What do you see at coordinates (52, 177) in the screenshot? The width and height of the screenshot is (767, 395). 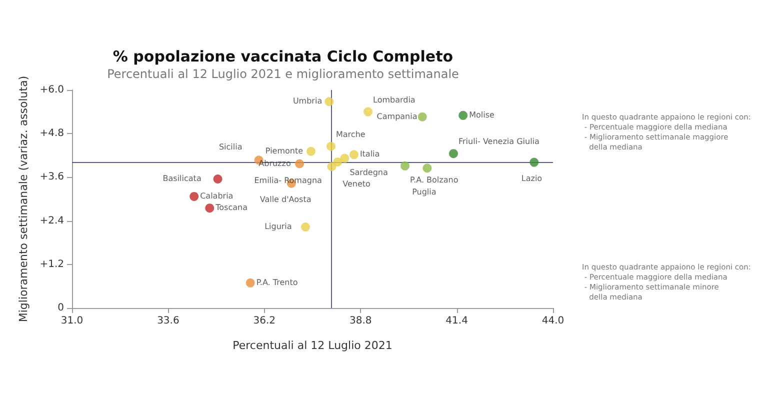 I see `y-tick-label: +3.6` at bounding box center [52, 177].